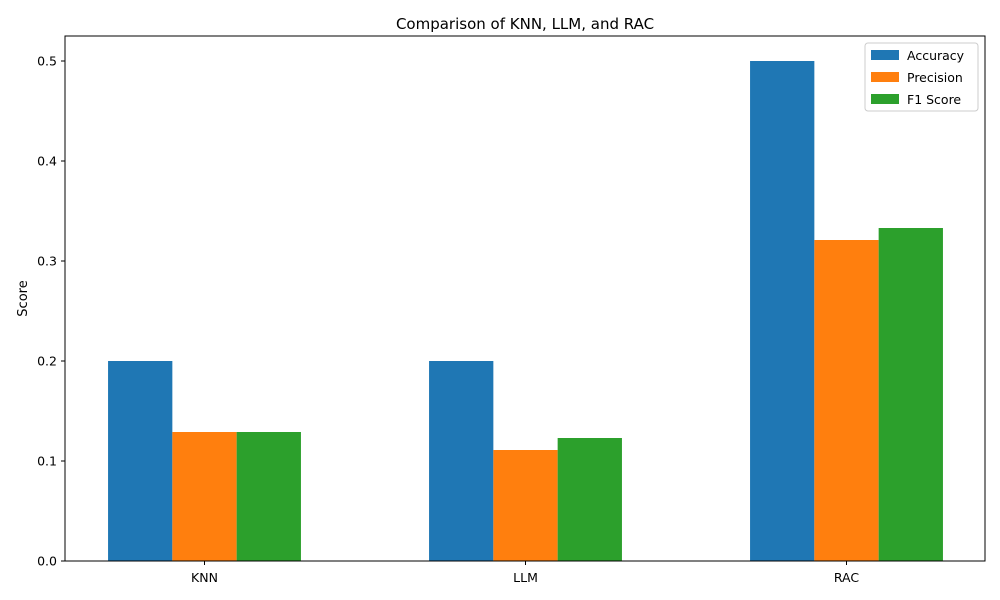 The width and height of the screenshot is (1000, 600). What do you see at coordinates (934, 99) in the screenshot?
I see `legend-label: F1 Score` at bounding box center [934, 99].